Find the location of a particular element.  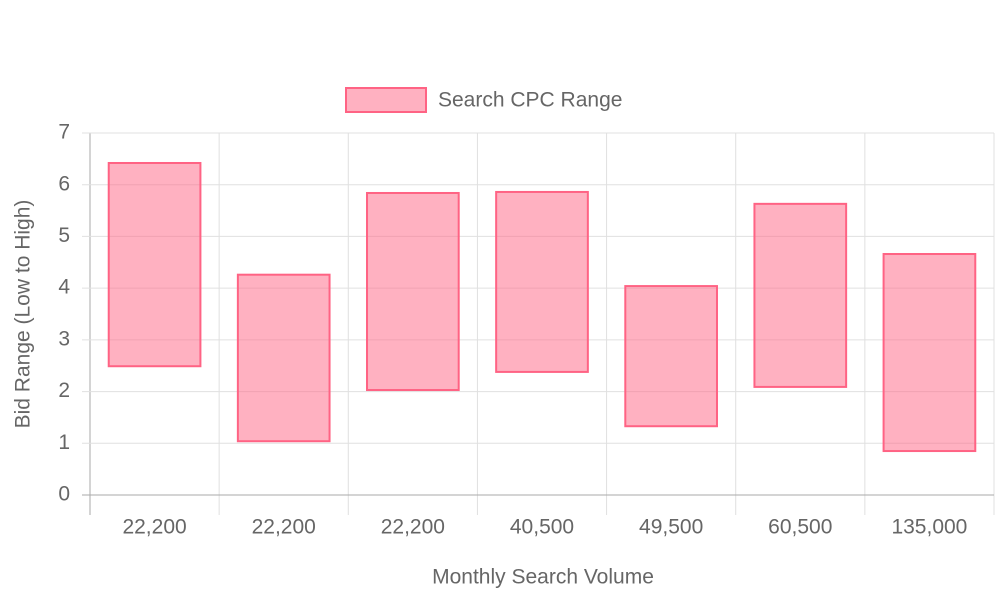

y-tick-label: 7 is located at coordinates (64, 132).